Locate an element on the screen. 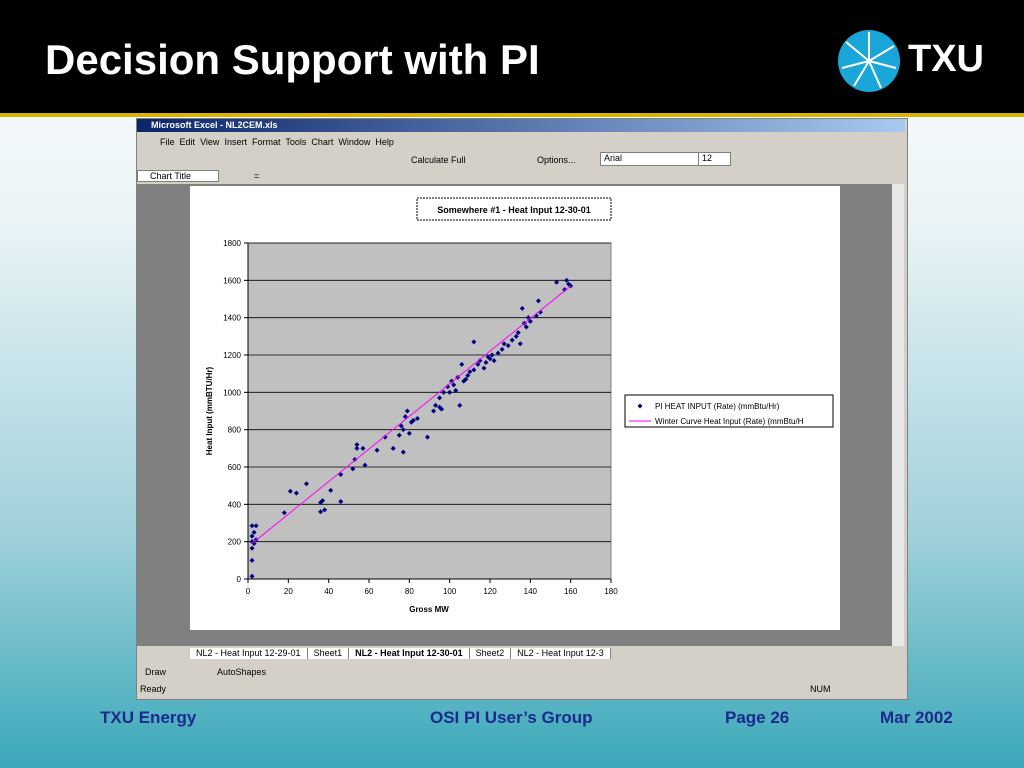 The width and height of the screenshot is (1024, 768). x-tick-label: 160 is located at coordinates (571, 591).